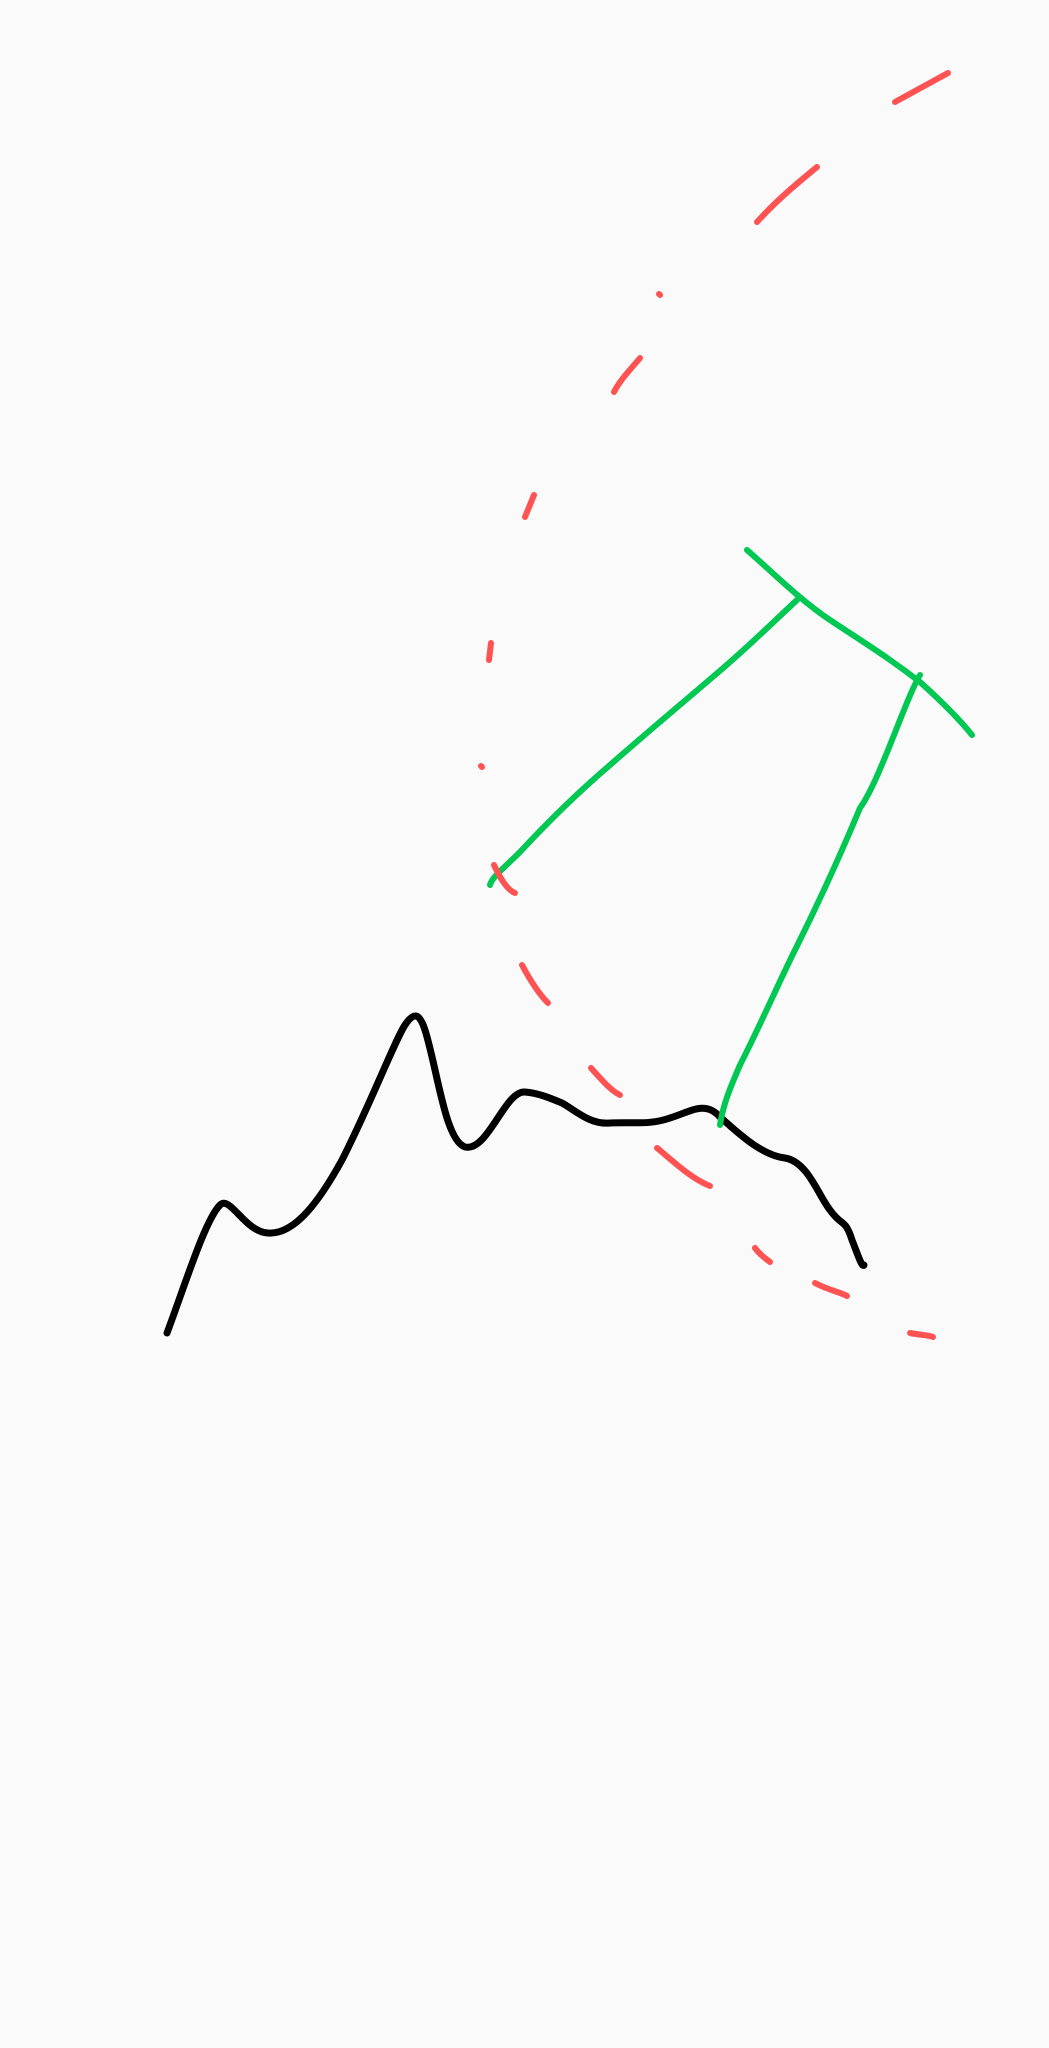 This screenshot has width=1049, height=2048. Describe the element at coordinates (859, 642) in the screenshot. I see `green-stroke-top` at that location.